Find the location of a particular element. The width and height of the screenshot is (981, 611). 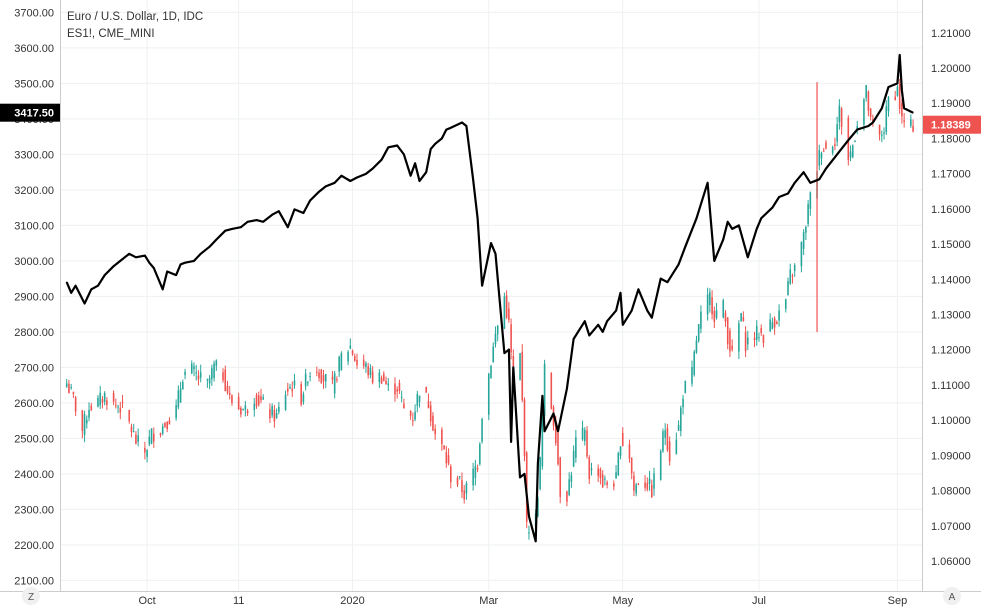

corner-button-left: Z is located at coordinates (31, 596).